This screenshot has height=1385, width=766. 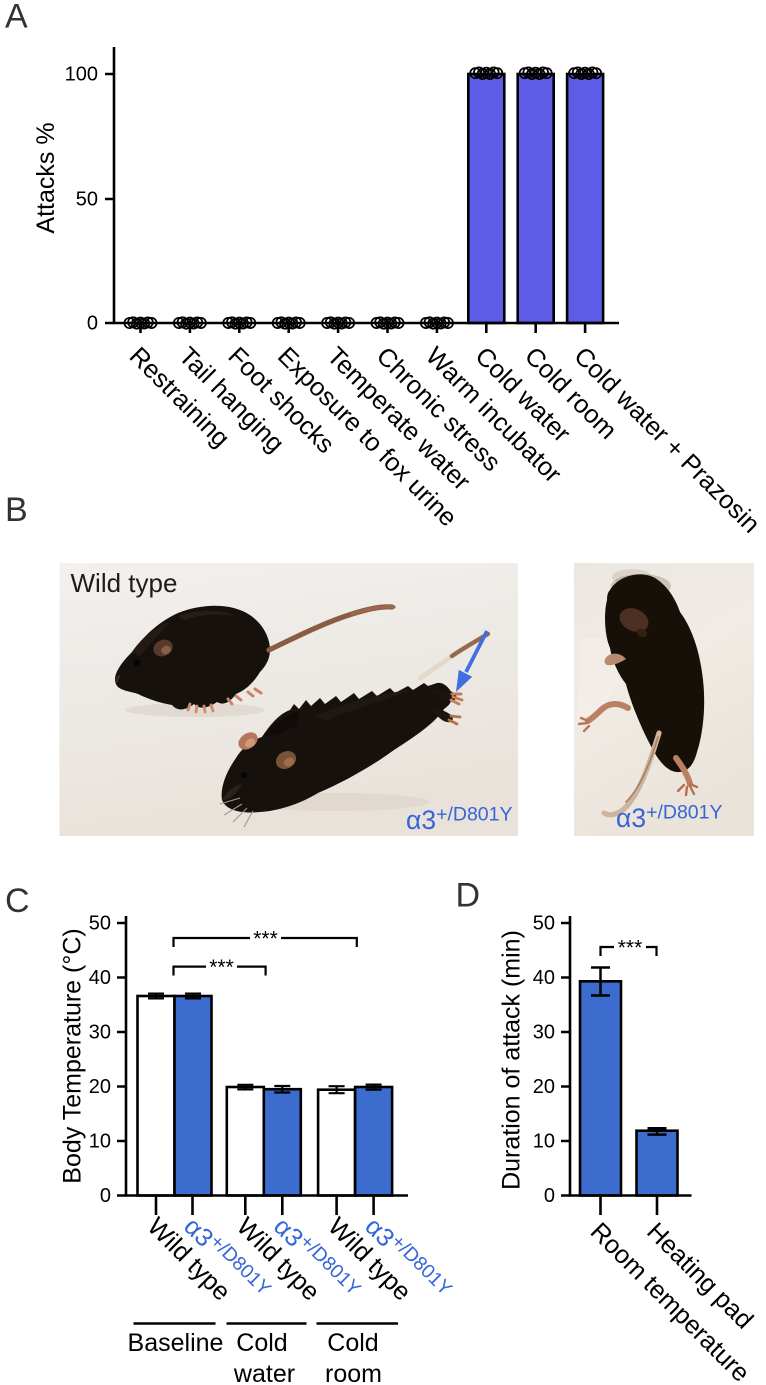 What do you see at coordinates (16, 18) in the screenshot?
I see `svg-text: A` at bounding box center [16, 18].